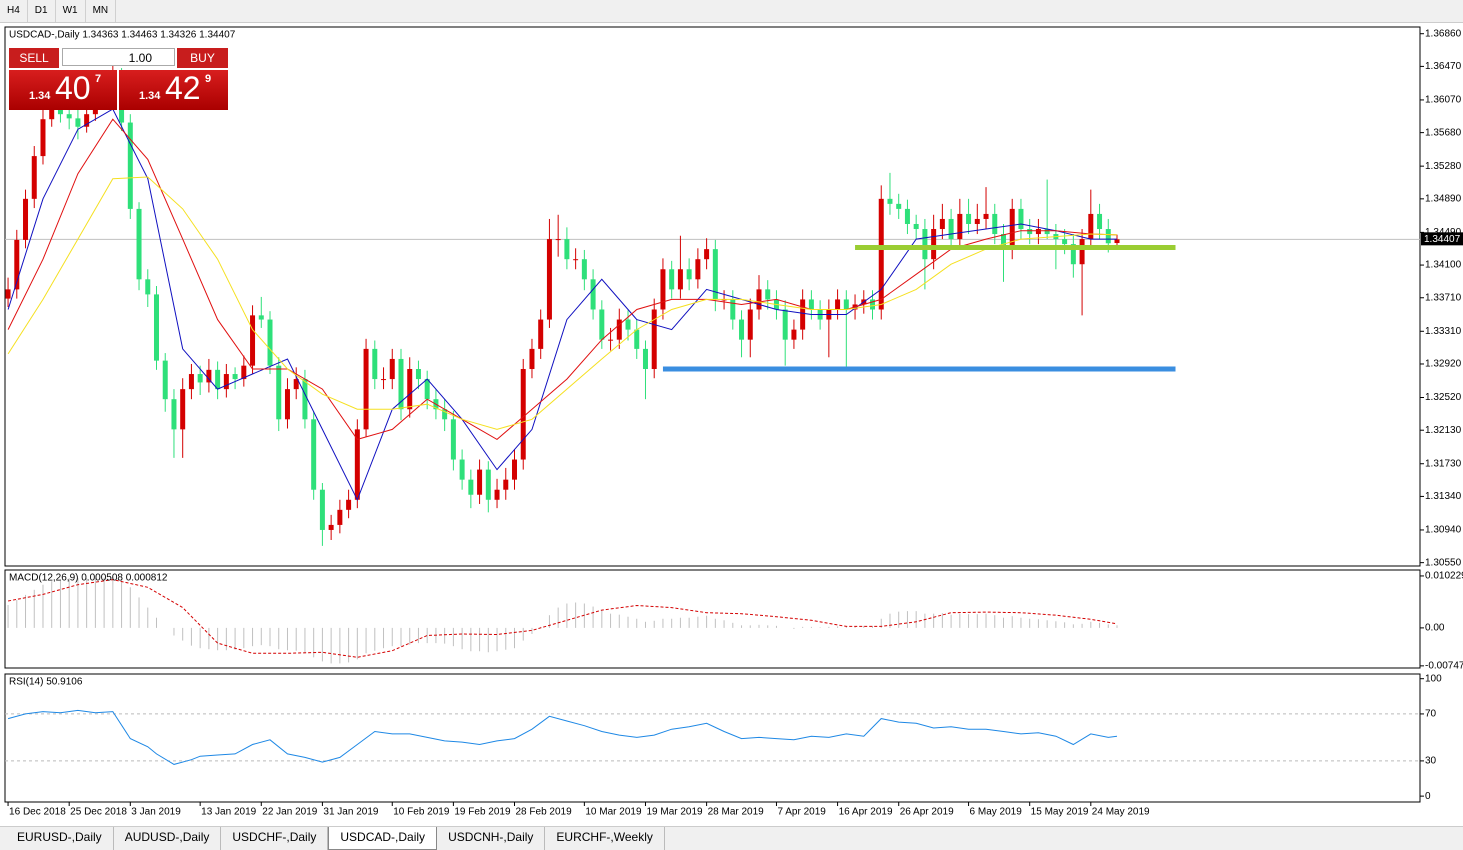  I want to click on timeframe-button: D1, so click(42, 11).